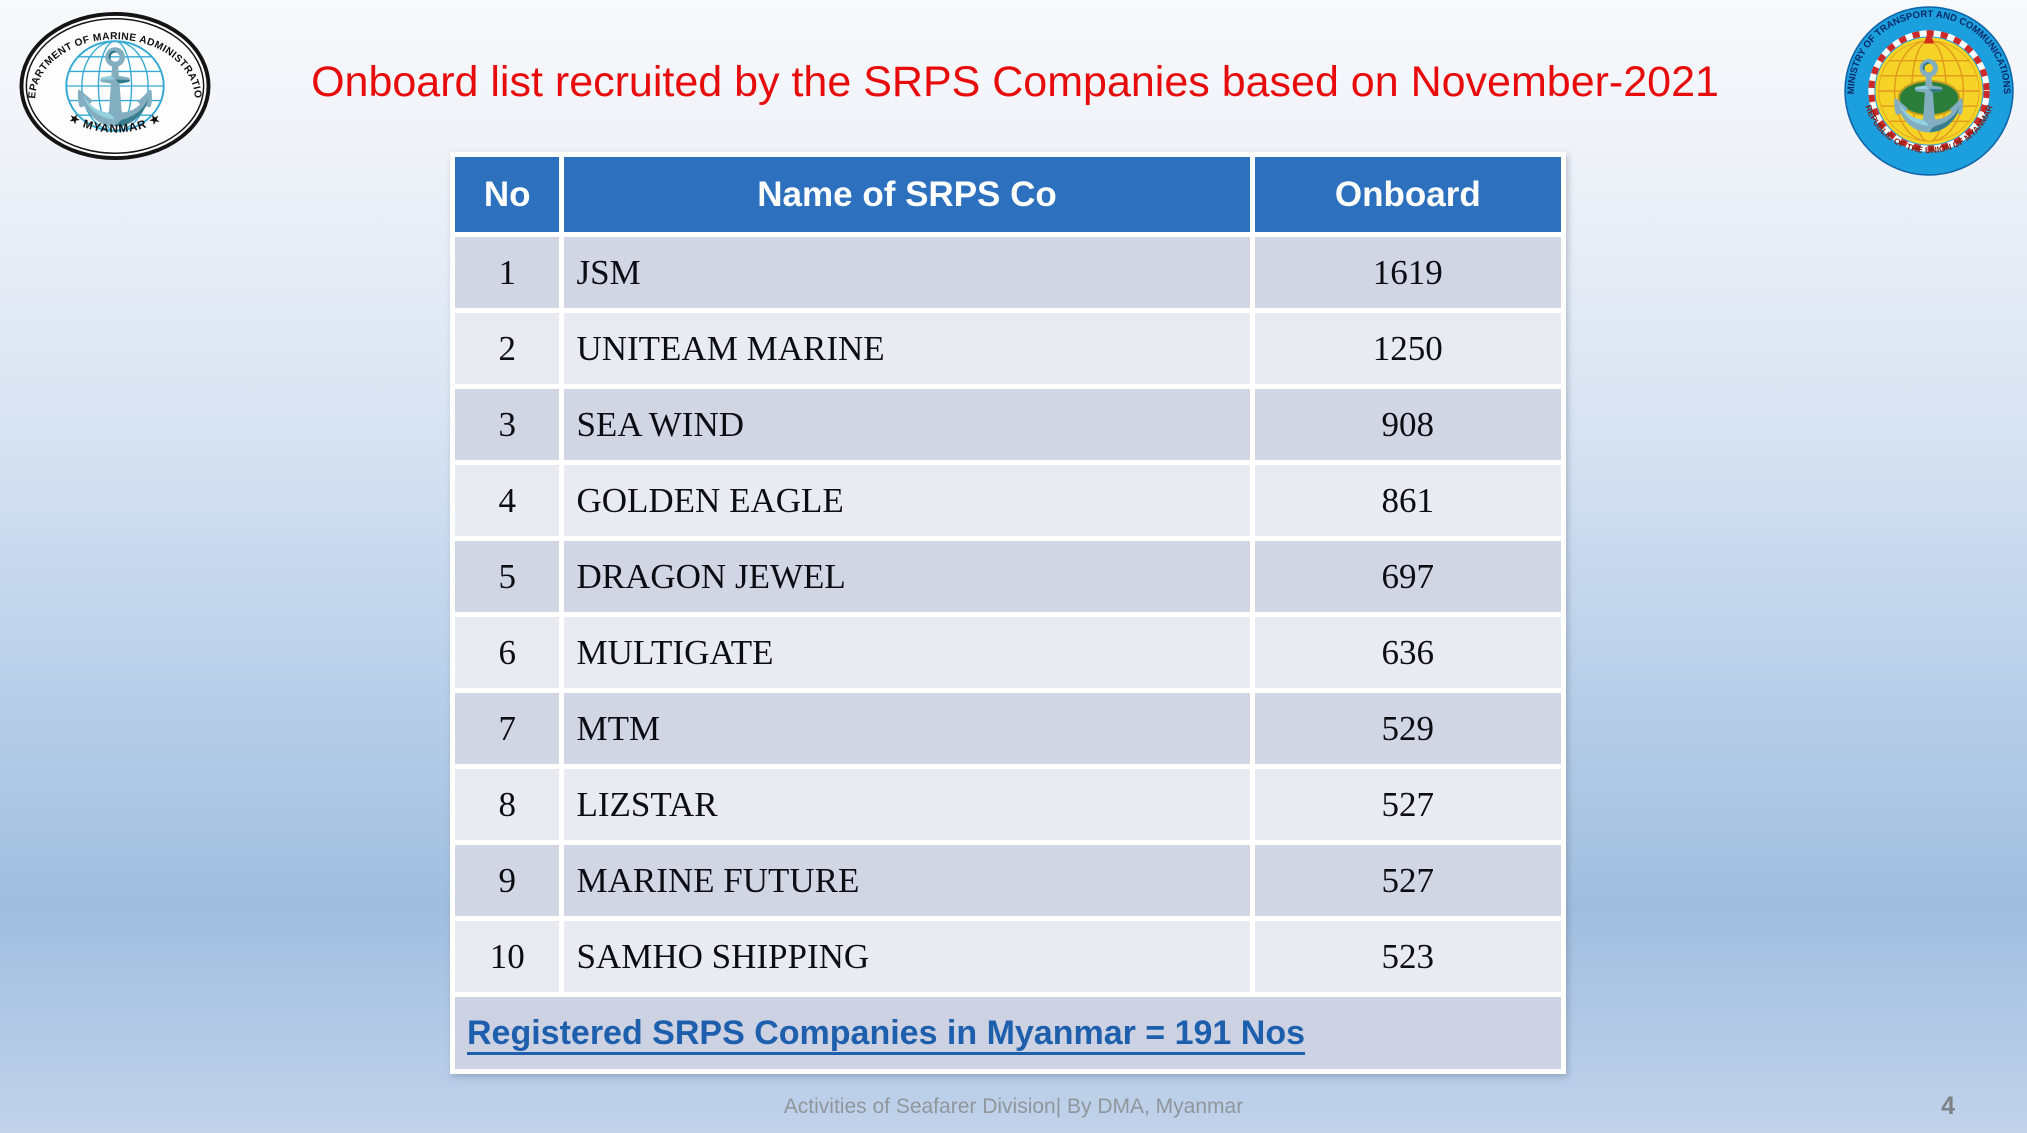 This screenshot has width=2027, height=1133. I want to click on table-row: 2 UNITEAM MARINE 1250, so click(1008, 348).